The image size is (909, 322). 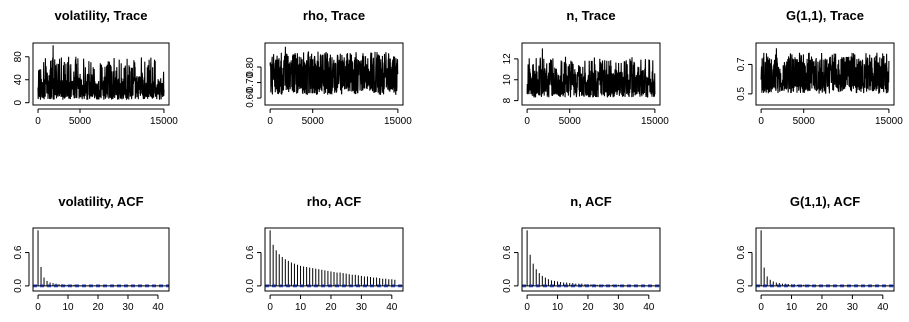 What do you see at coordinates (100, 201) in the screenshot?
I see `panel-title: volatility, ACF` at bounding box center [100, 201].